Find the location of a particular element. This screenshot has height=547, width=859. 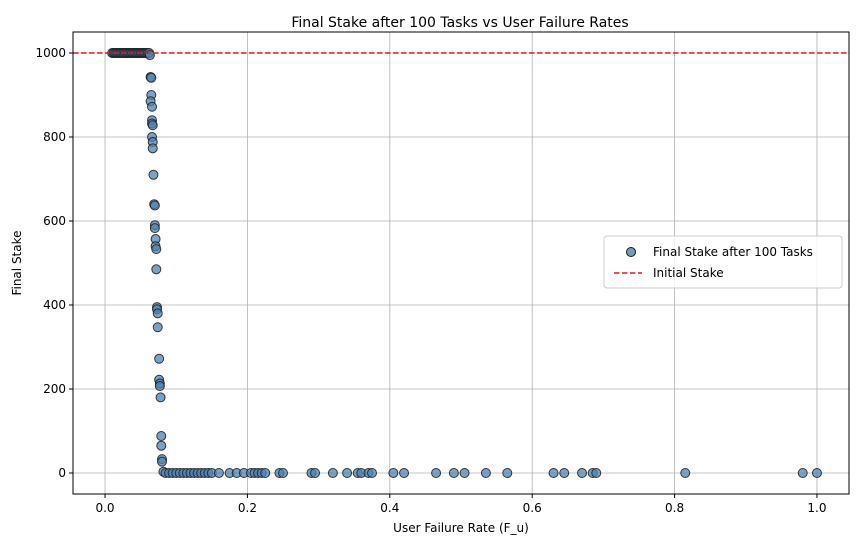

y-axis-label: Final Stake is located at coordinates (17, 262).